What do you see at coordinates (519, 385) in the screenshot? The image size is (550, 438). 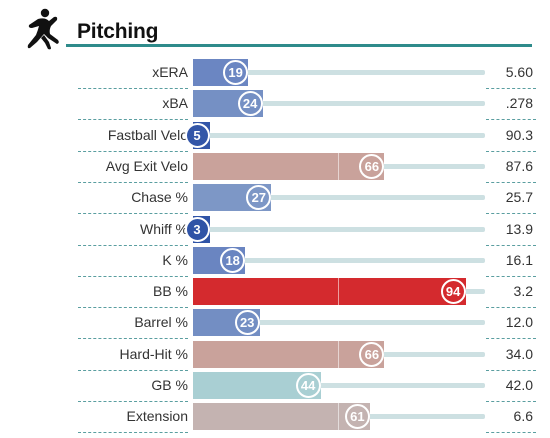 I see `metric-value: 42.0` at bounding box center [519, 385].